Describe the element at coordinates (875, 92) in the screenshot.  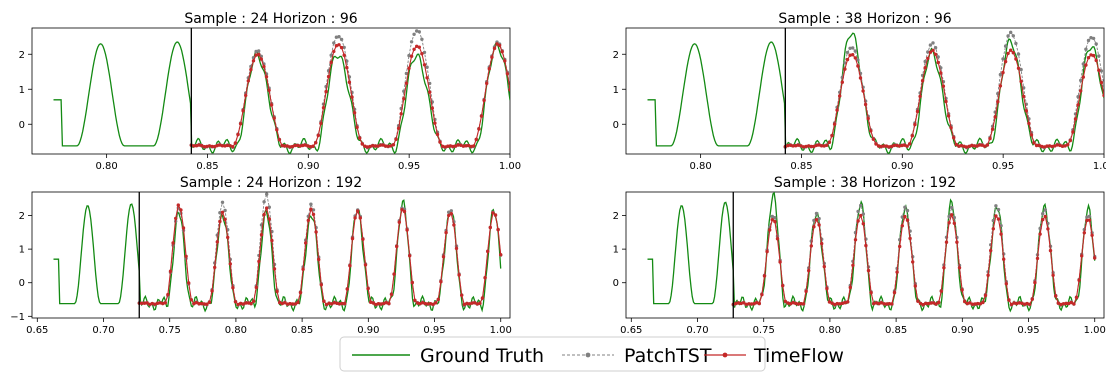
I see `plot-area` at that location.